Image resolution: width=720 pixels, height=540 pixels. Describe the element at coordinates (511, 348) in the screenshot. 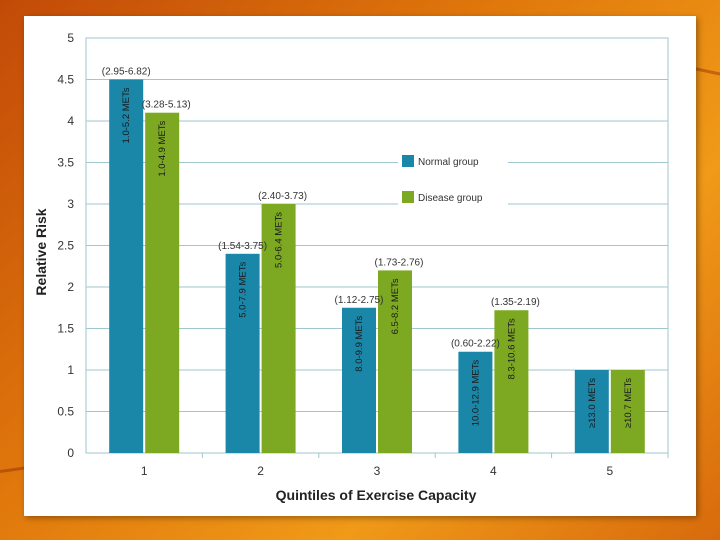

I see `bar-met-label: 8.3-10.6 METs` at that location.